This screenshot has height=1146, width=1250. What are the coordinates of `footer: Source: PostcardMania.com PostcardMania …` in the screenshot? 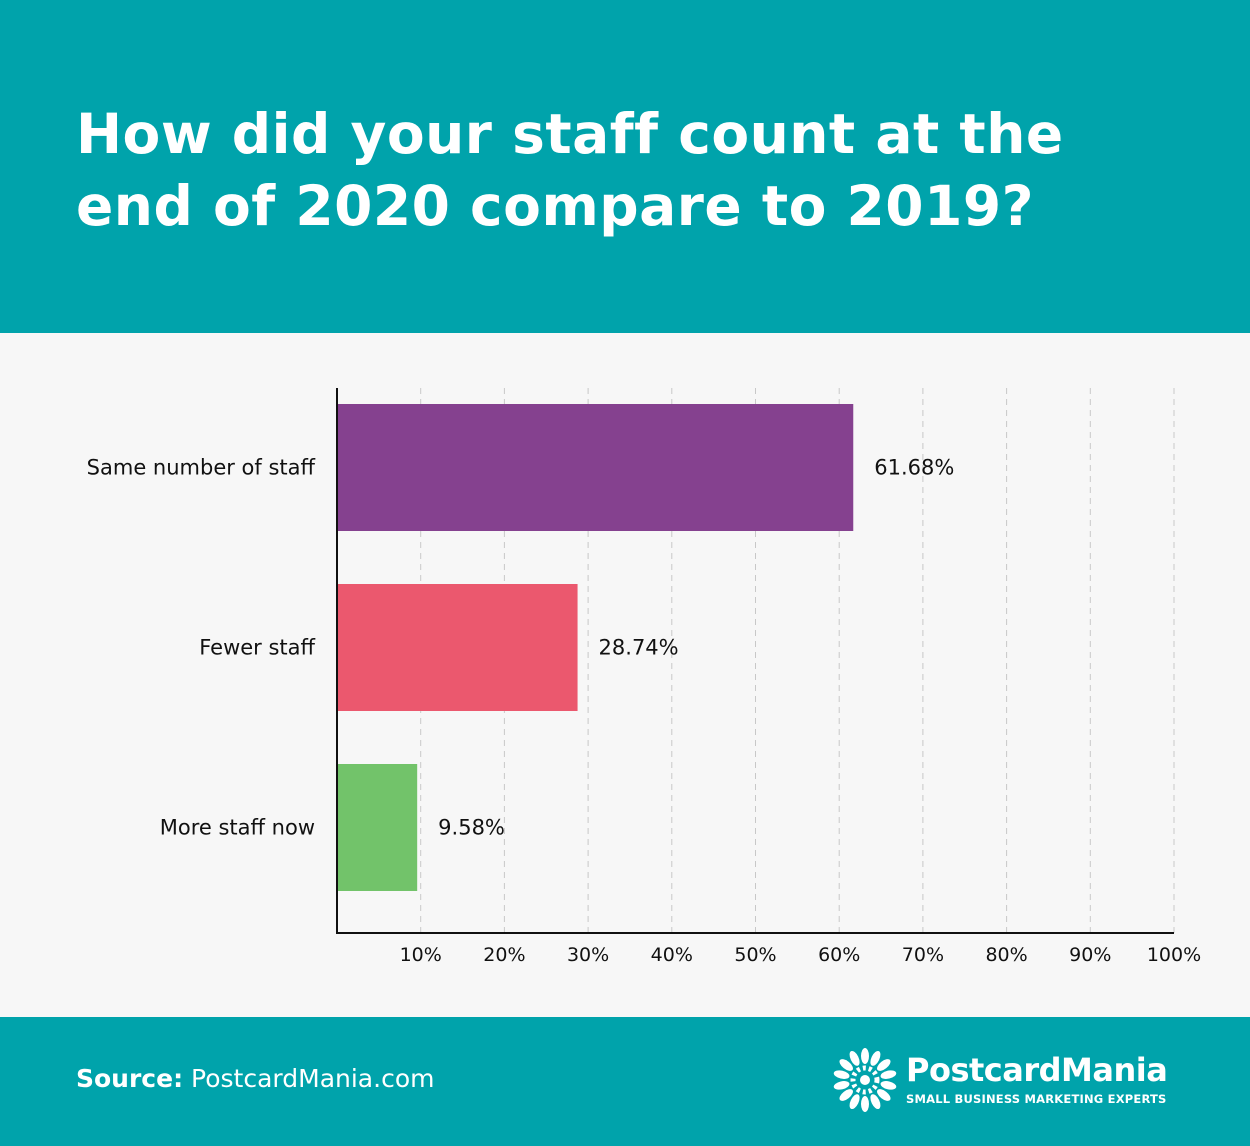 It's located at (625, 1081).